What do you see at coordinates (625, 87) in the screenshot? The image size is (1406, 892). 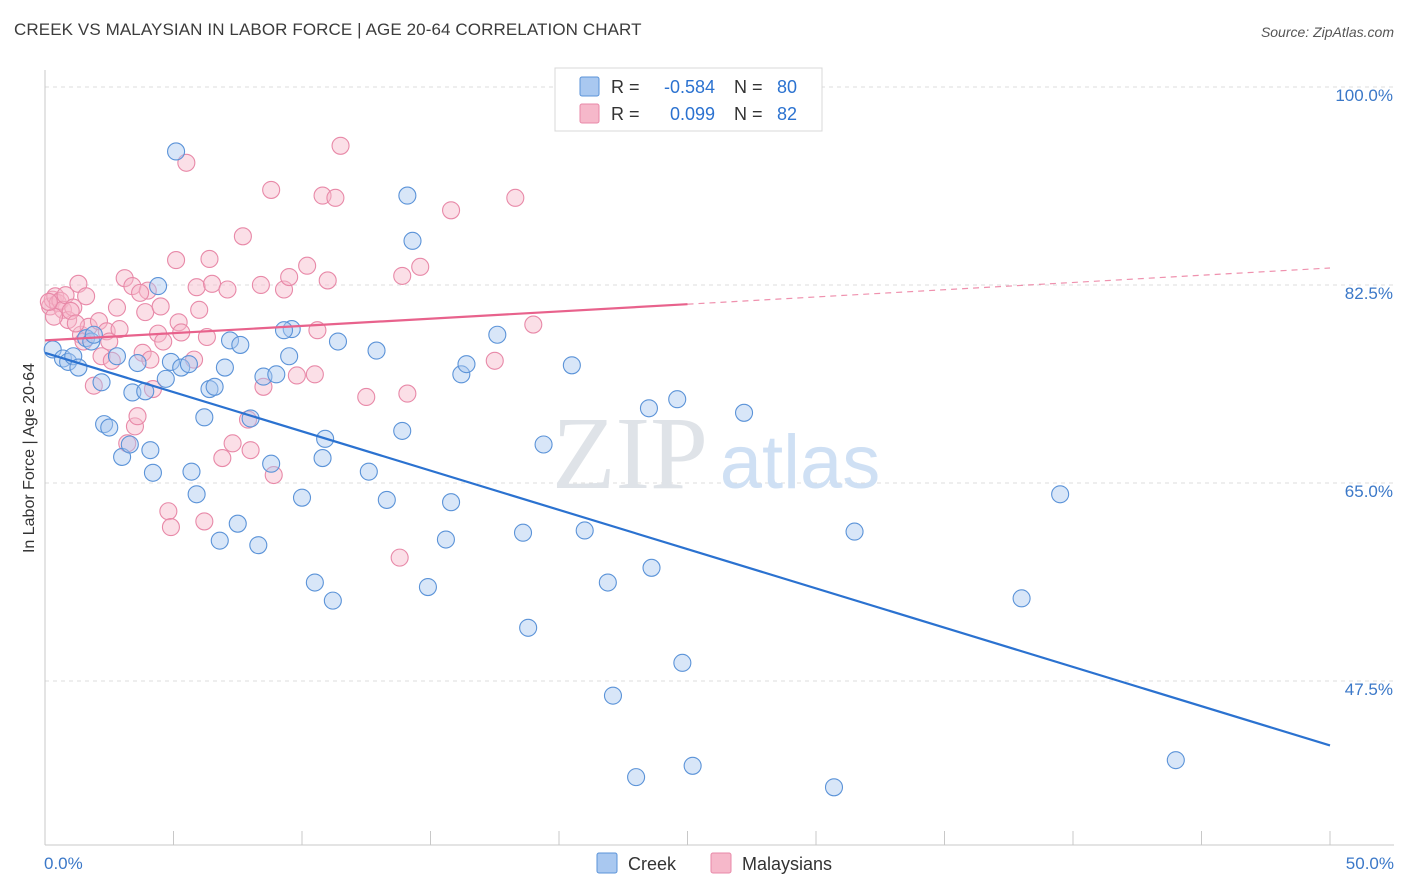 I see `creek-r-label: R =` at bounding box center [625, 87].